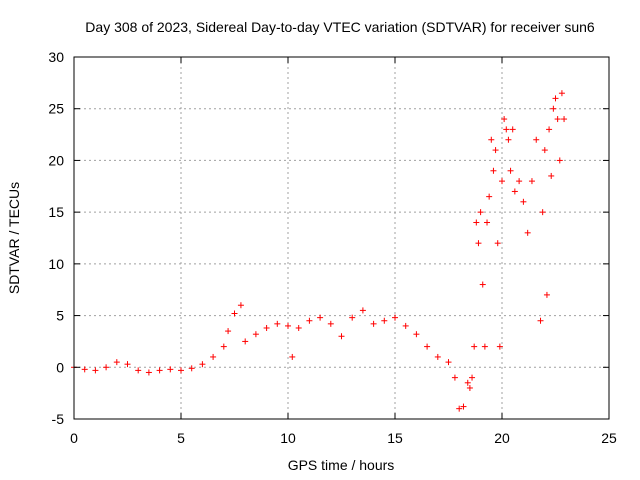 This screenshot has height=480, width=640. Describe the element at coordinates (58, 419) in the screenshot. I see `y-tick-label: -5` at that location.